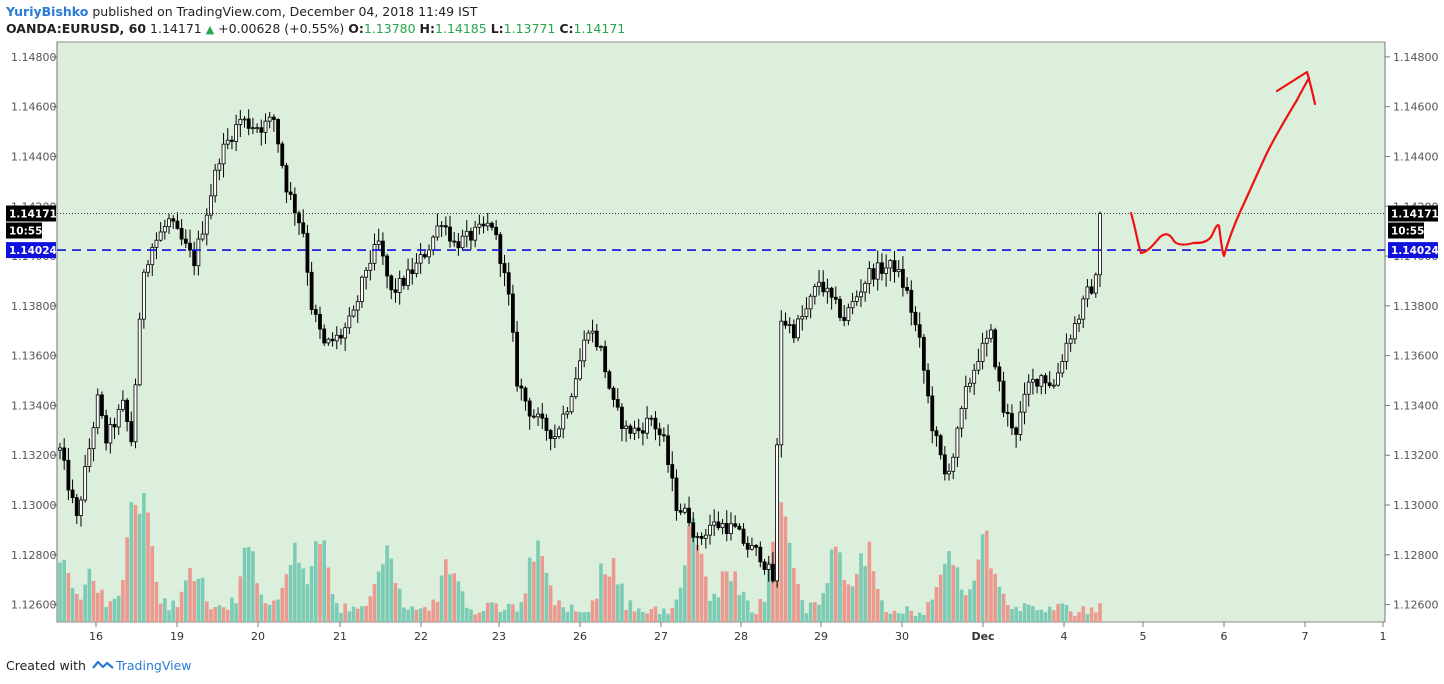  I want to click on right-price-label: 1.13600, so click(1416, 356).